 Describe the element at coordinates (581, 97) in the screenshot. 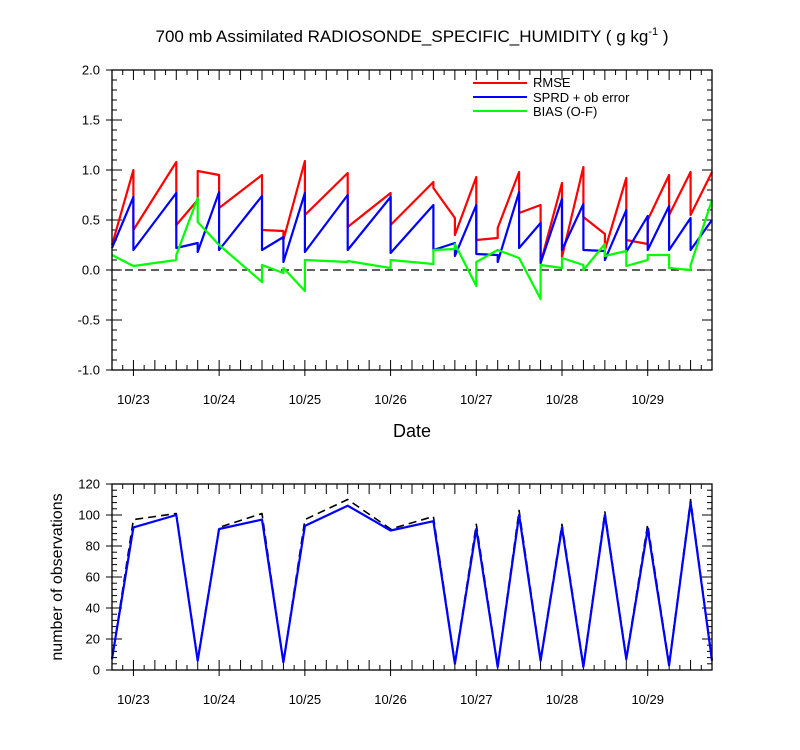

I see `legend-label-sprd: SPRD + ob error` at that location.